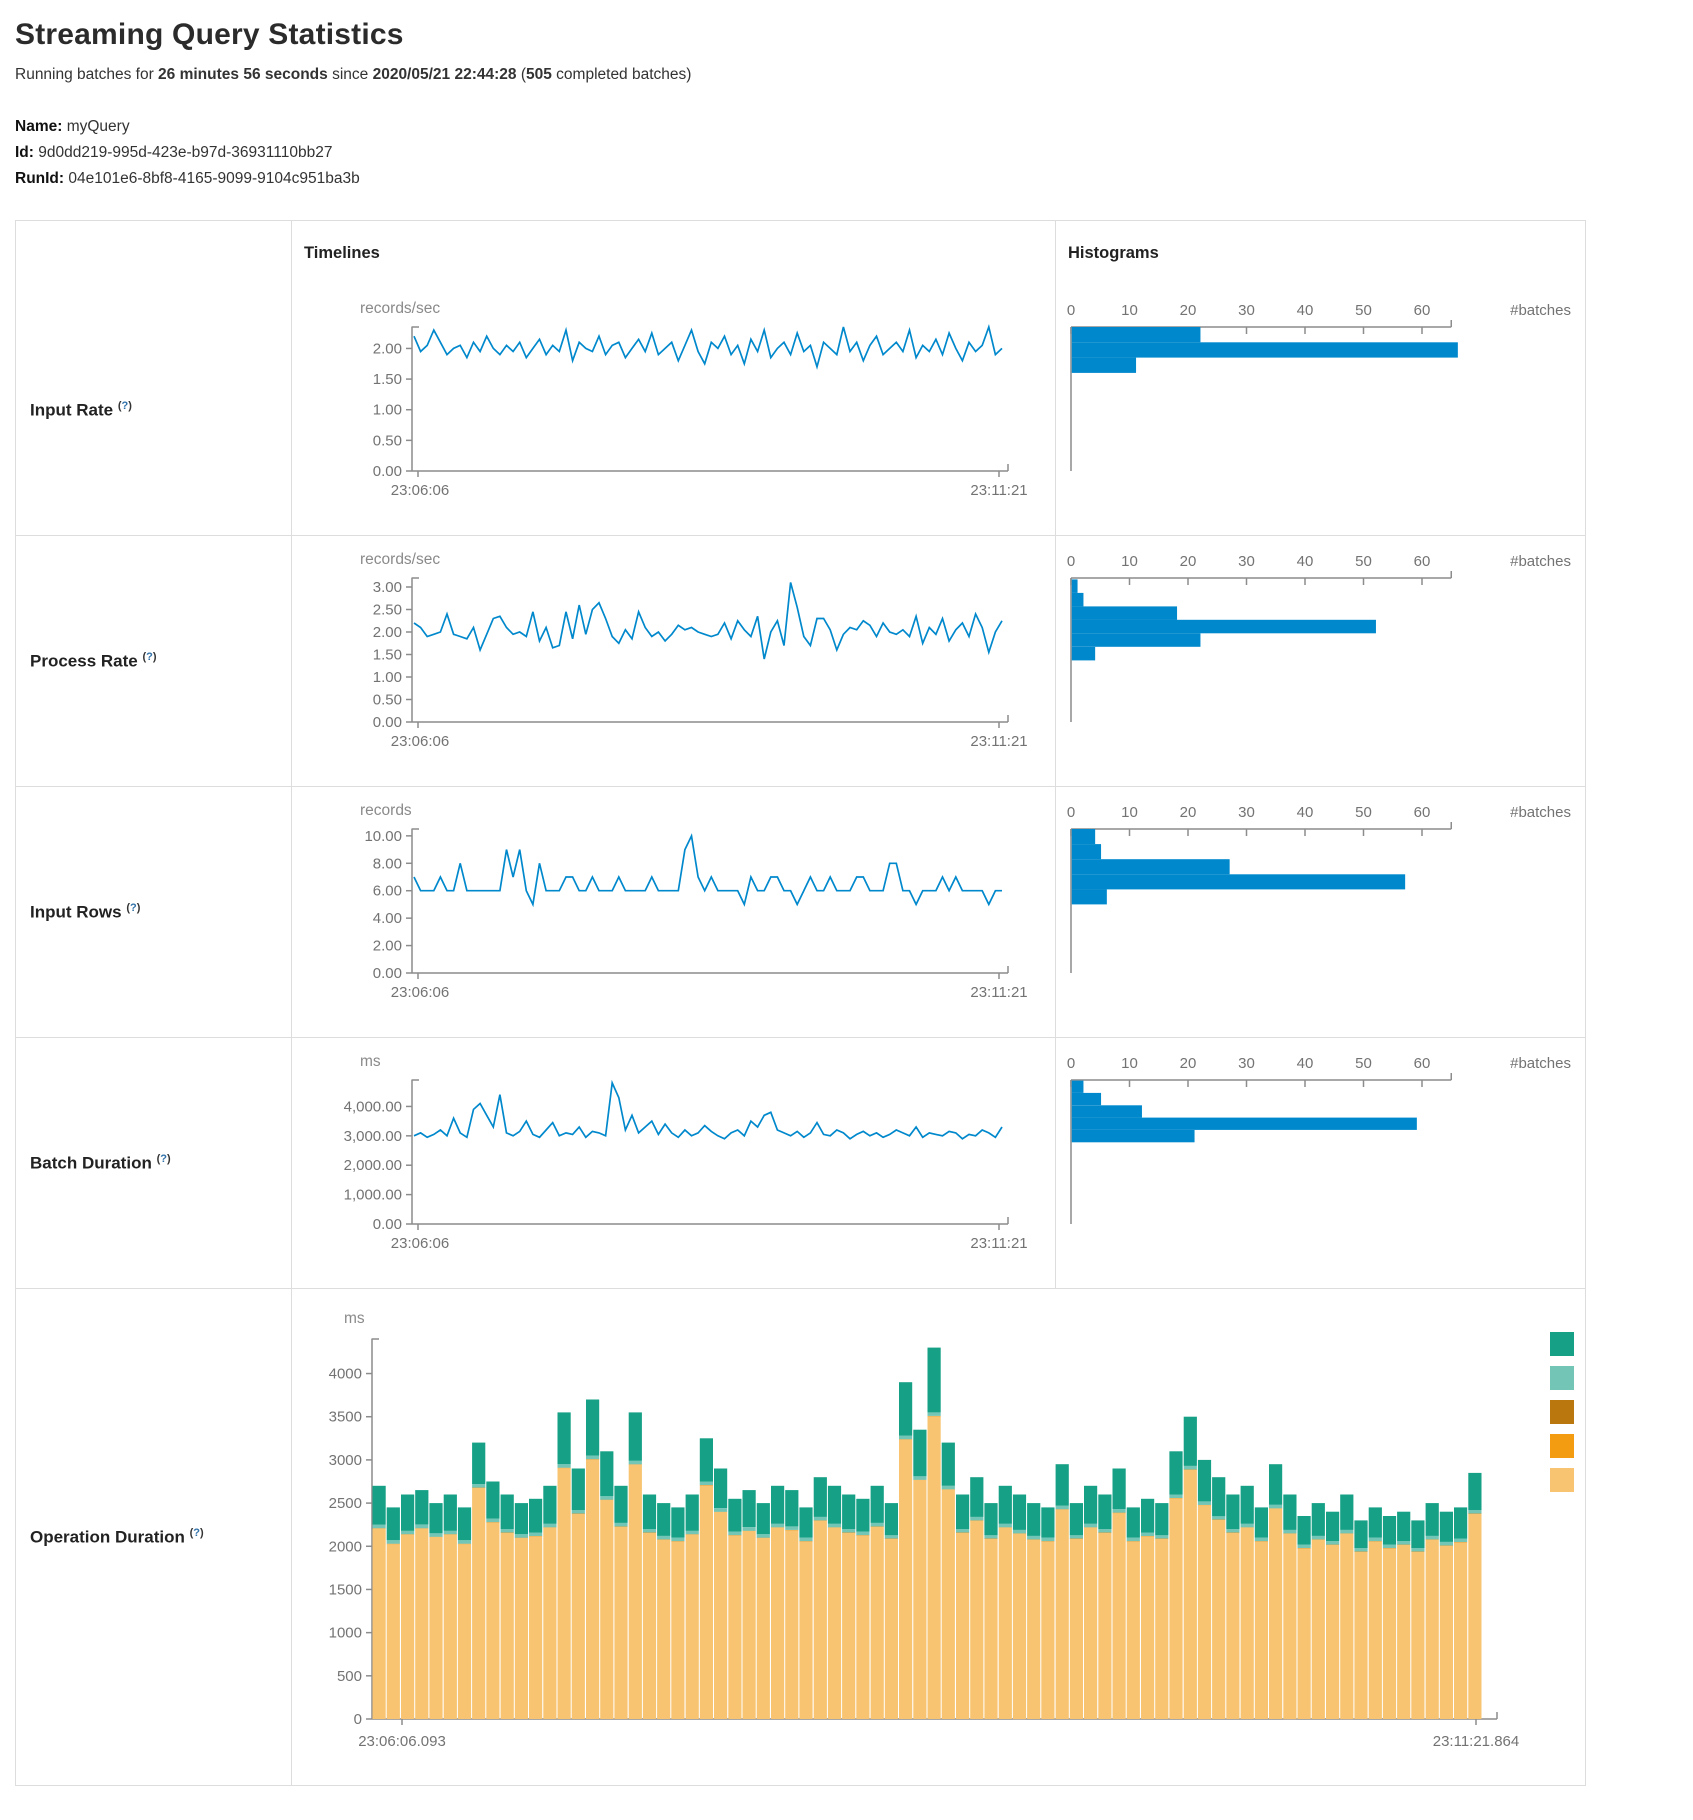  I want to click on input-rate-hist-x-tick-label: 0, so click(1071, 310).